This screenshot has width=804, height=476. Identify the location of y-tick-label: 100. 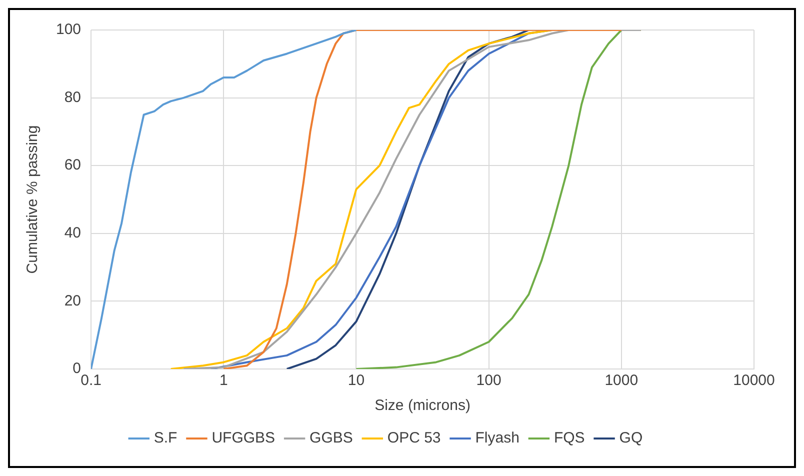
(69, 29).